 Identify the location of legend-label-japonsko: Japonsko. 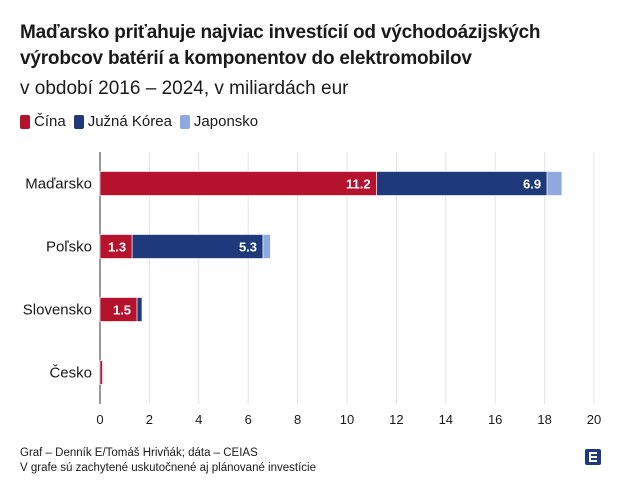
(226, 121).